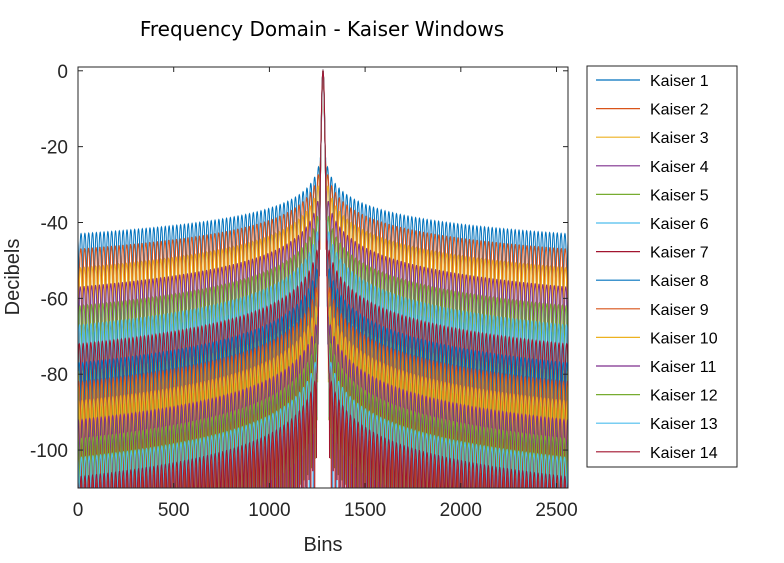  What do you see at coordinates (679, 310) in the screenshot?
I see `legend-label: Kaiser 9` at bounding box center [679, 310].